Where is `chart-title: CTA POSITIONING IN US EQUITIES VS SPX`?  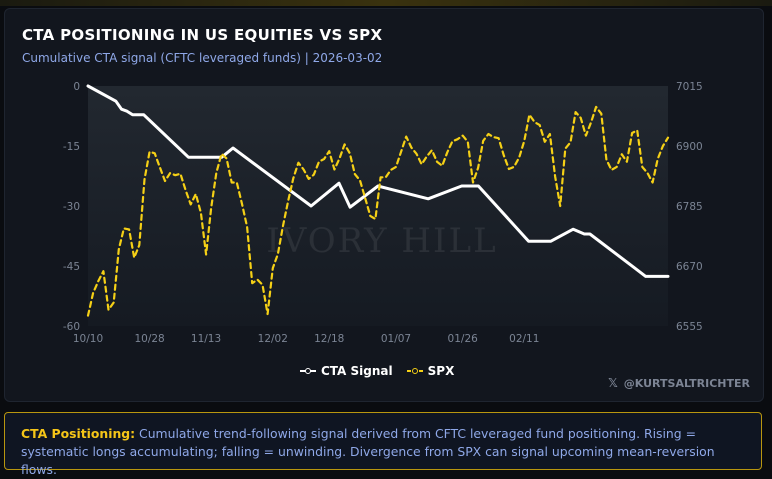
chart-title: CTA POSITIONING IN US EQUITIES VS SPX is located at coordinates (202, 35).